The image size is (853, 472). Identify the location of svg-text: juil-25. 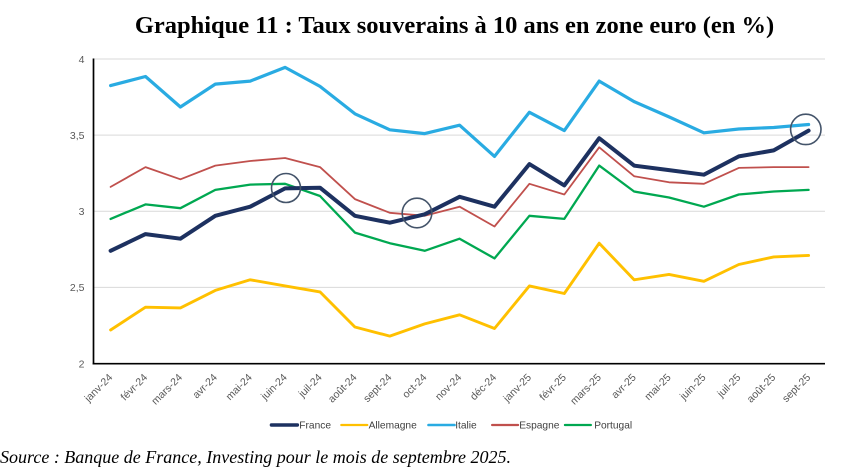
(728, 386).